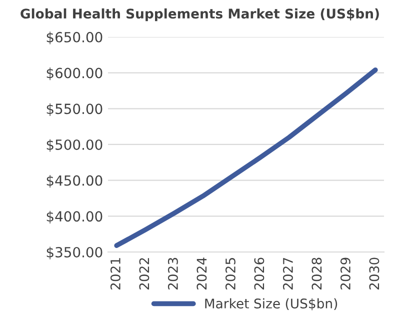 Image resolution: width=400 pixels, height=336 pixels. What do you see at coordinates (74, 74) in the screenshot?
I see `y-tick-label: $600.00` at bounding box center [74, 74].